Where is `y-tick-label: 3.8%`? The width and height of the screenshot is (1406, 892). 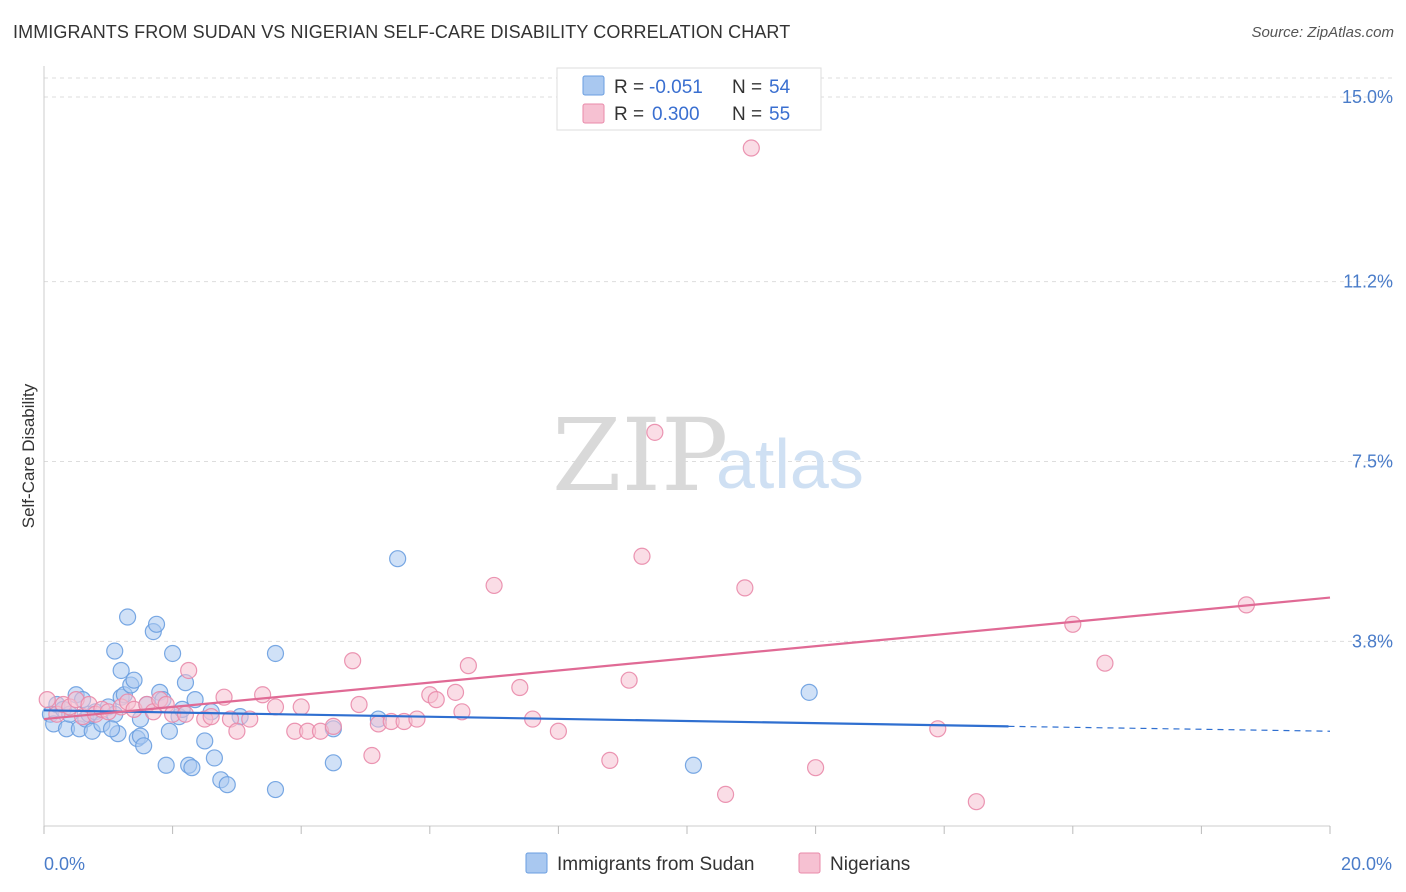 y-tick-label: 3.8% is located at coordinates (1372, 641).